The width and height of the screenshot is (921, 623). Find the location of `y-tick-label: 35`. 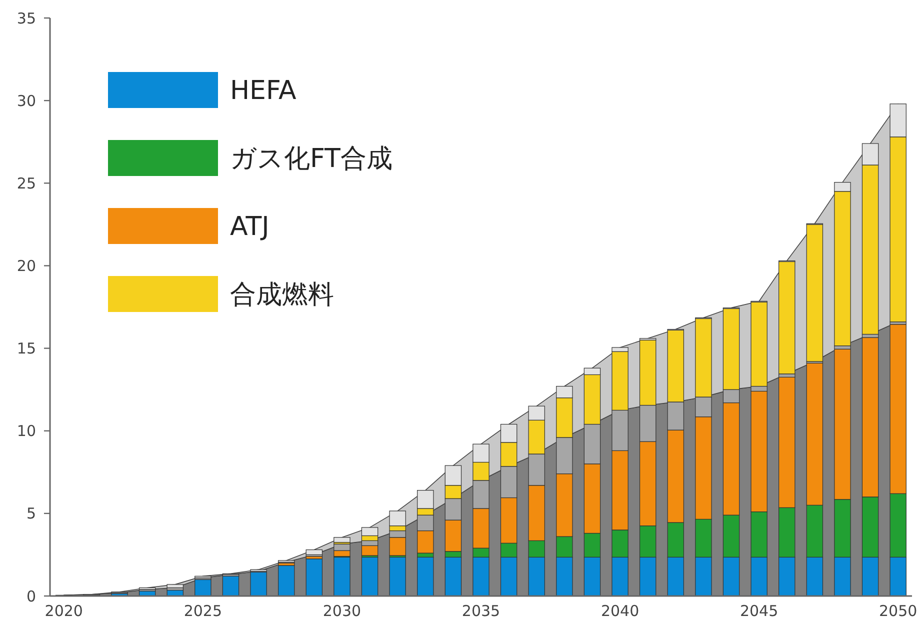

y-tick-label: 35 is located at coordinates (26, 18).